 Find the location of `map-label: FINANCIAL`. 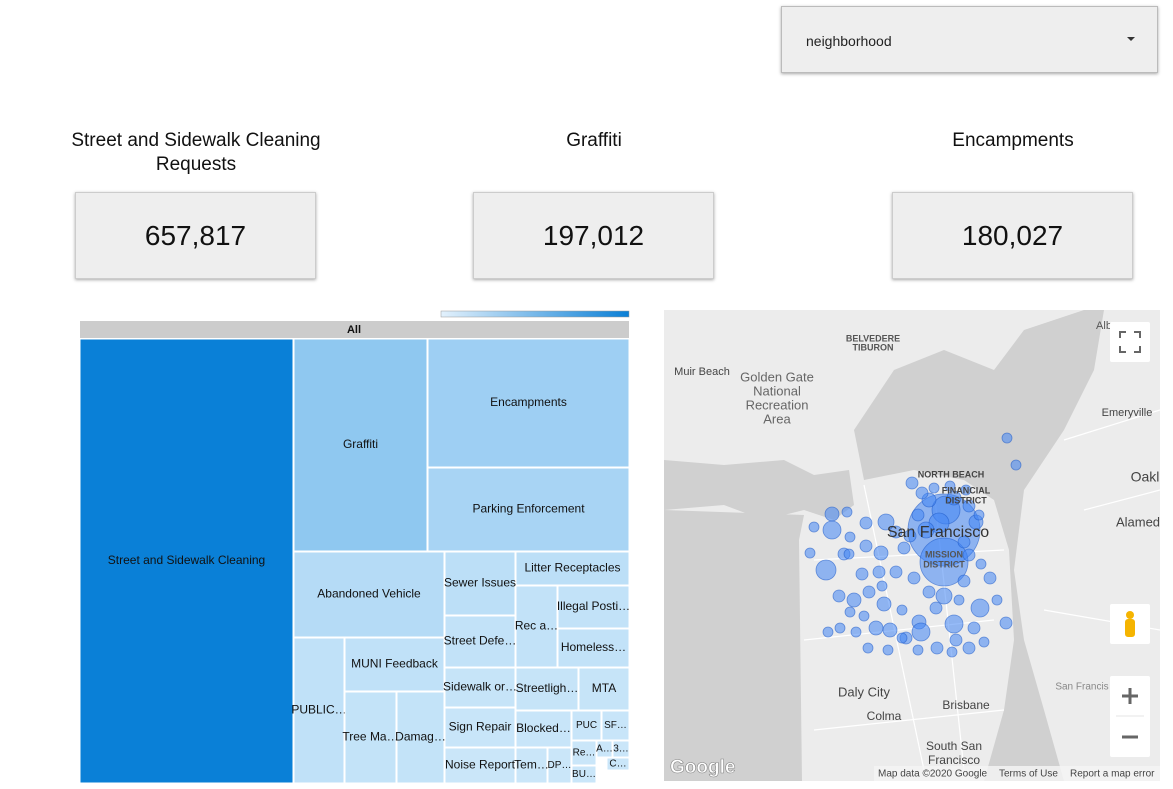

map-label: FINANCIAL is located at coordinates (966, 490).